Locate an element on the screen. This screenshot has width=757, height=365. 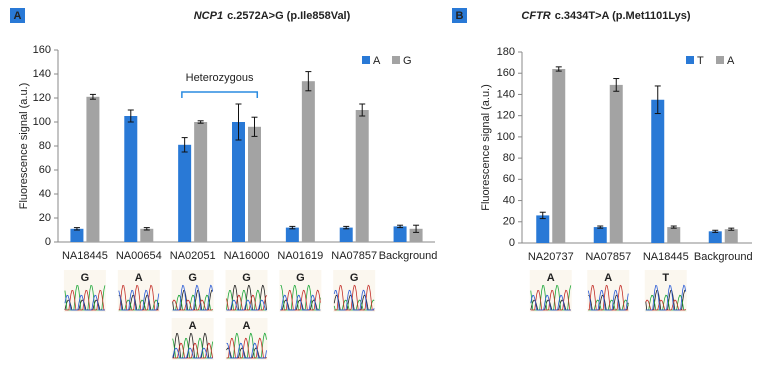
title-text: c.3434T>A (p.Met1101Lys) is located at coordinates (623, 16).